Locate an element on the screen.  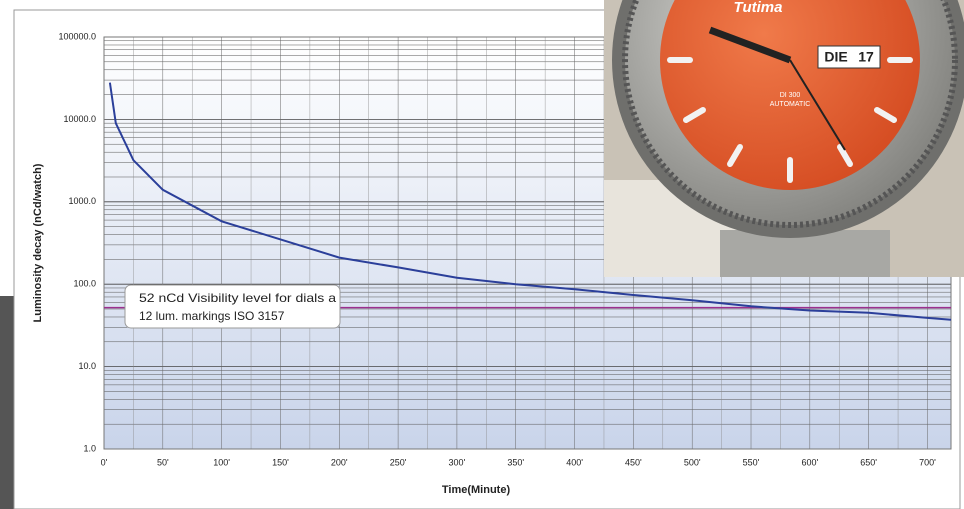
annotation-box is located at coordinates (232, 306).